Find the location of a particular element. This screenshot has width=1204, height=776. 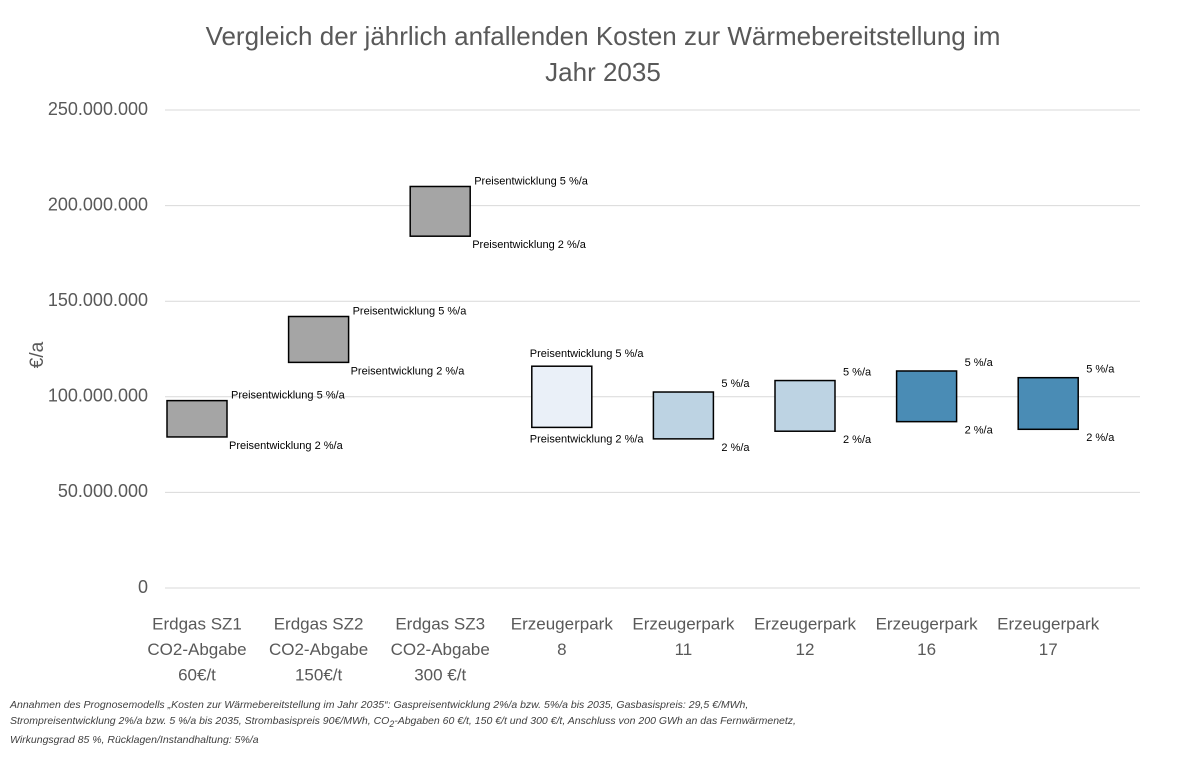

y-tick-label: 200.000.000 is located at coordinates (98, 204).